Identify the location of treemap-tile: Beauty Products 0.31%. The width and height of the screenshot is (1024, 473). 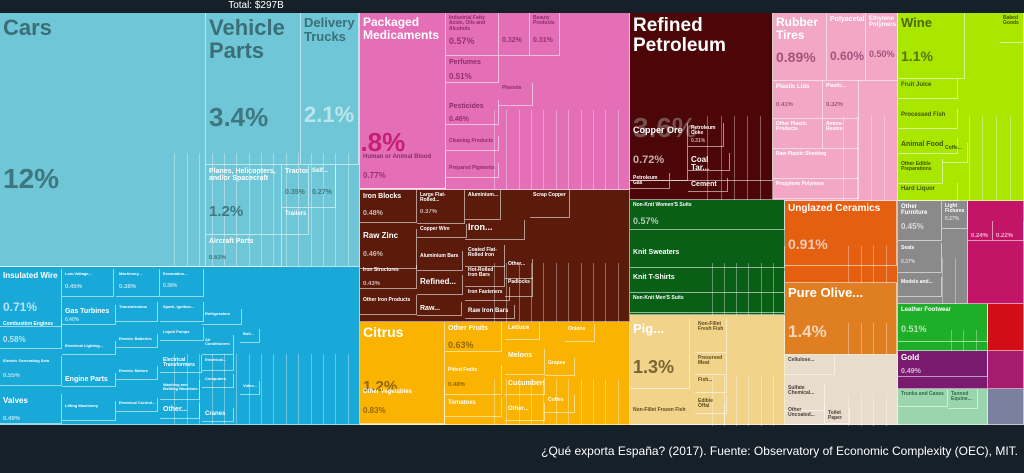
(545, 34).